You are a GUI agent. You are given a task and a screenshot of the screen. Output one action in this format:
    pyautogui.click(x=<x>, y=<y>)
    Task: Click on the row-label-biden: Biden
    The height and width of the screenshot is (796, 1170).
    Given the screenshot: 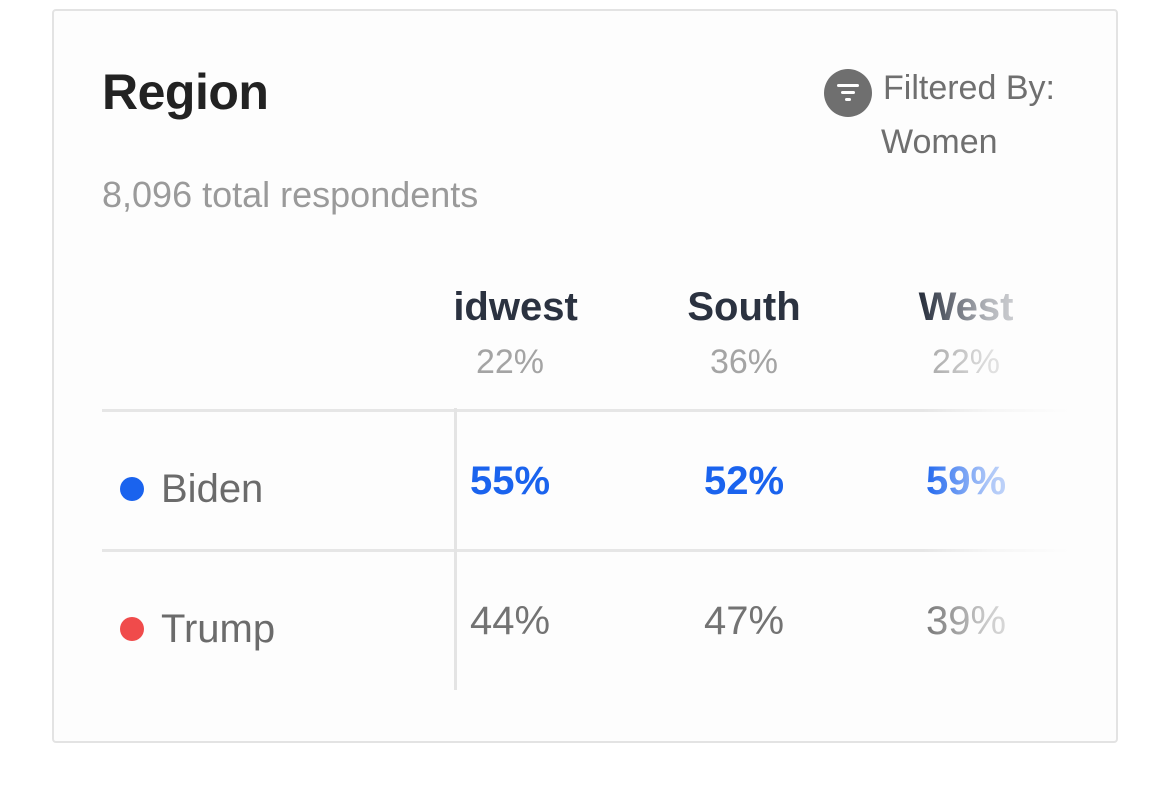 What is the action you would take?
    pyautogui.click(x=191, y=489)
    